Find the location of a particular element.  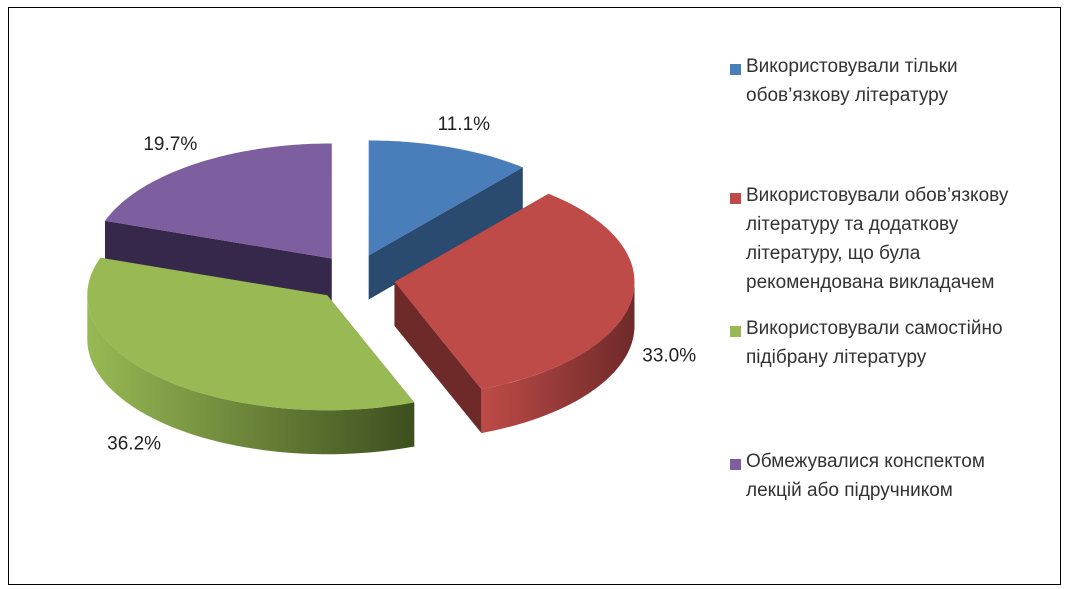

legend-swatch-red is located at coordinates (735, 198).